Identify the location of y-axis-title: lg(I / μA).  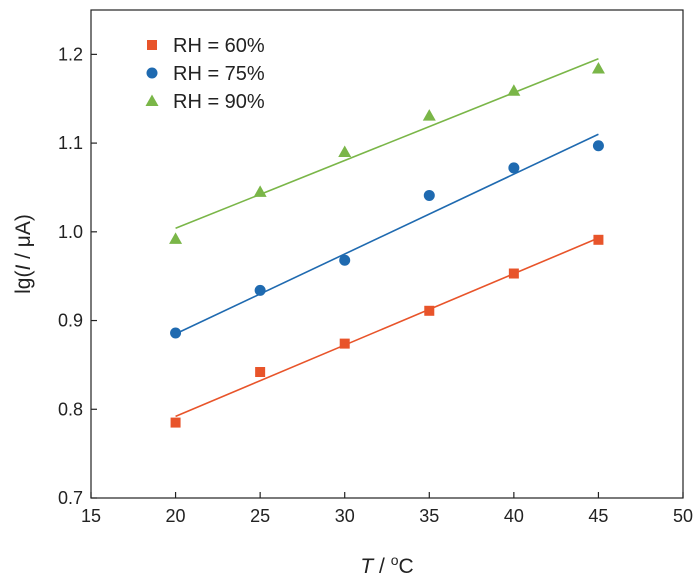
(23, 254).